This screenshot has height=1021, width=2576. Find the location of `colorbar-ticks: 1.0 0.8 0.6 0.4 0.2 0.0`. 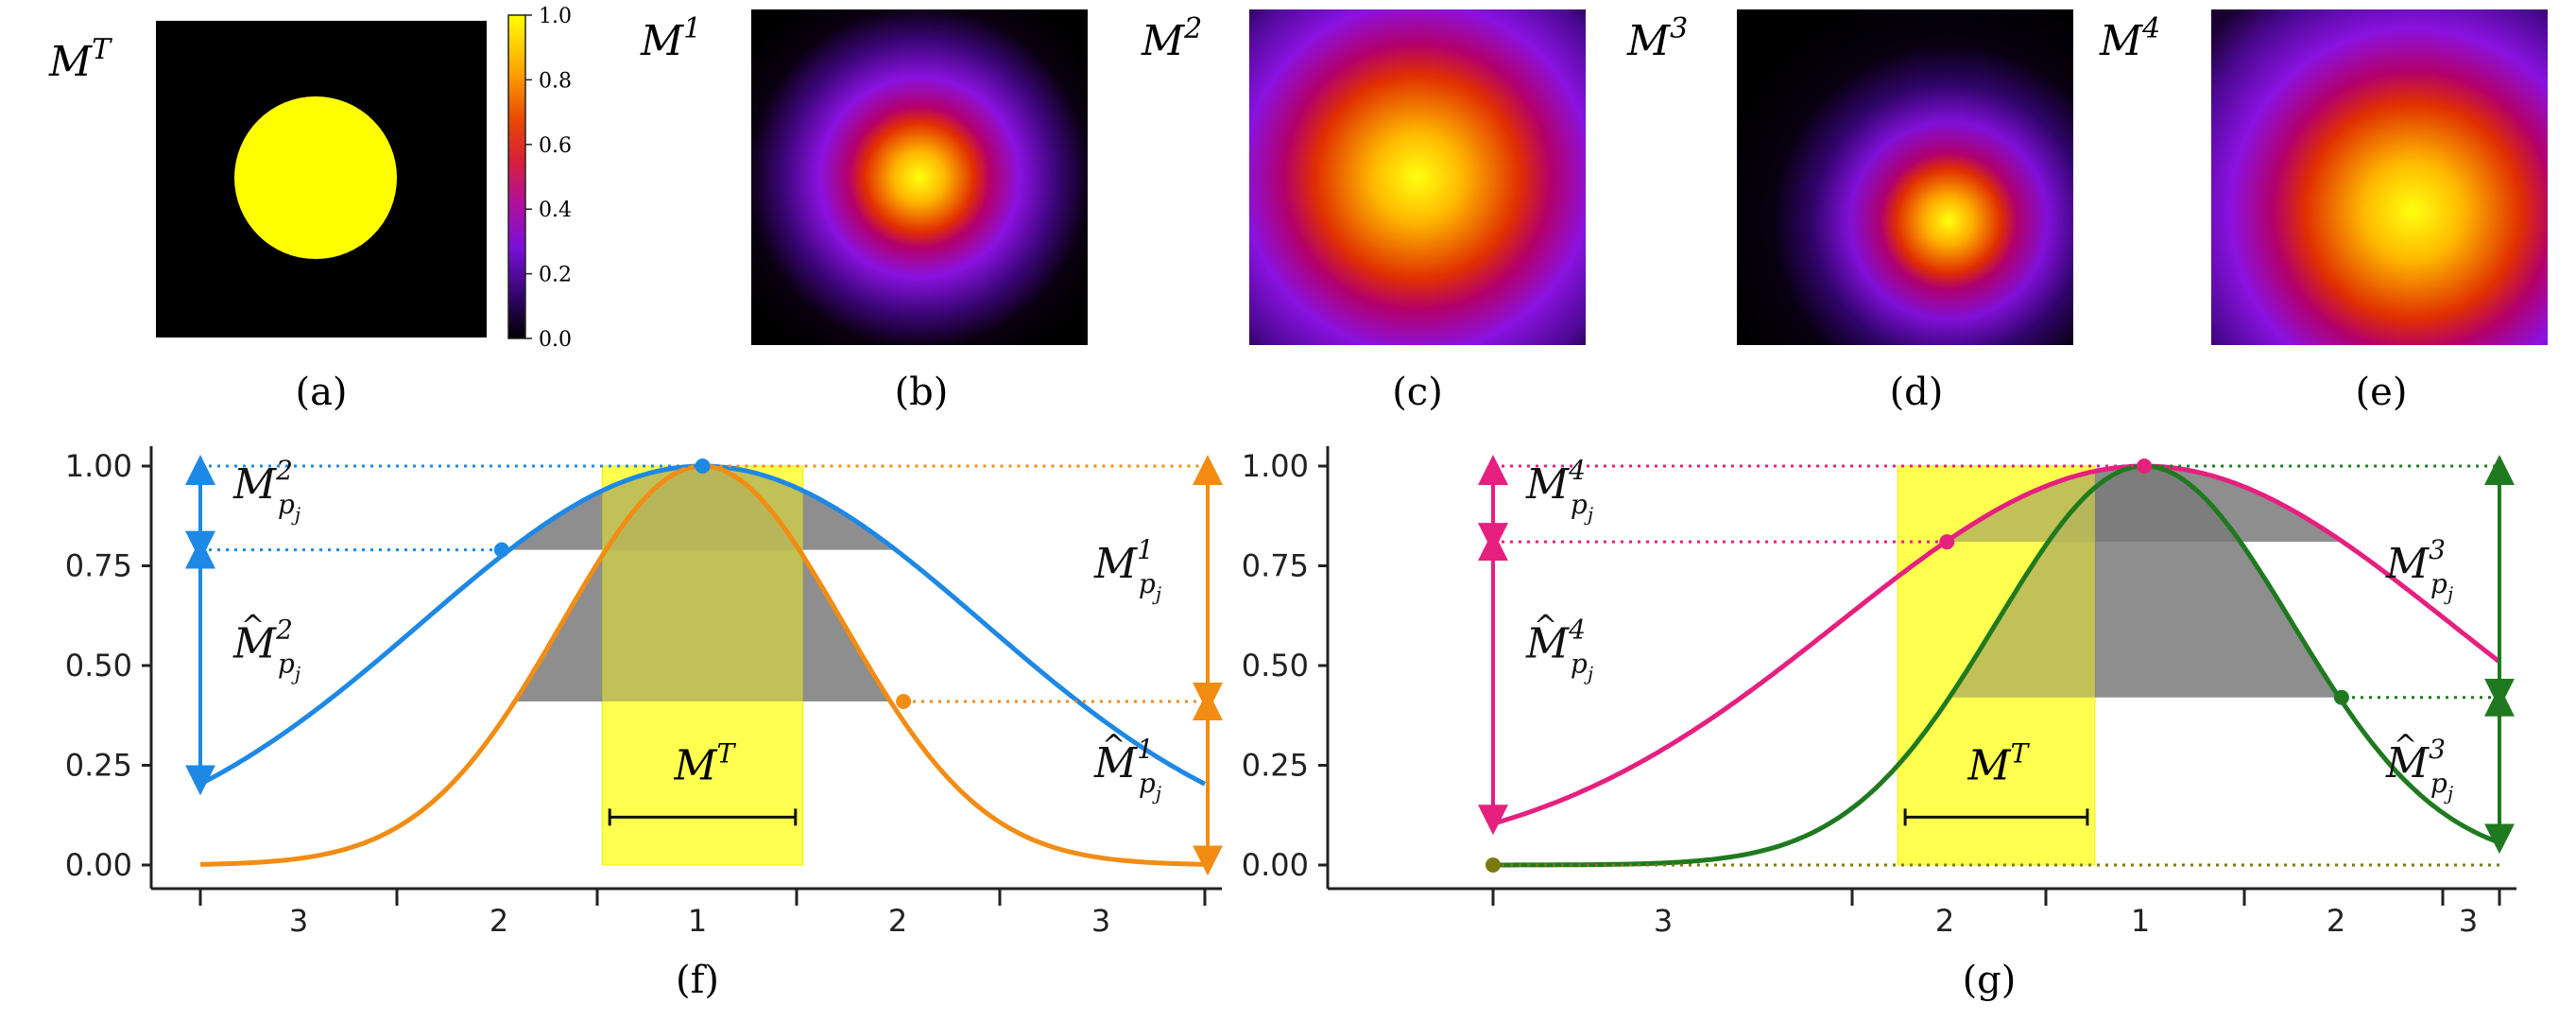

colorbar-ticks: 1.0 0.8 0.6 0.4 0.2 0.0 is located at coordinates (548, 178).